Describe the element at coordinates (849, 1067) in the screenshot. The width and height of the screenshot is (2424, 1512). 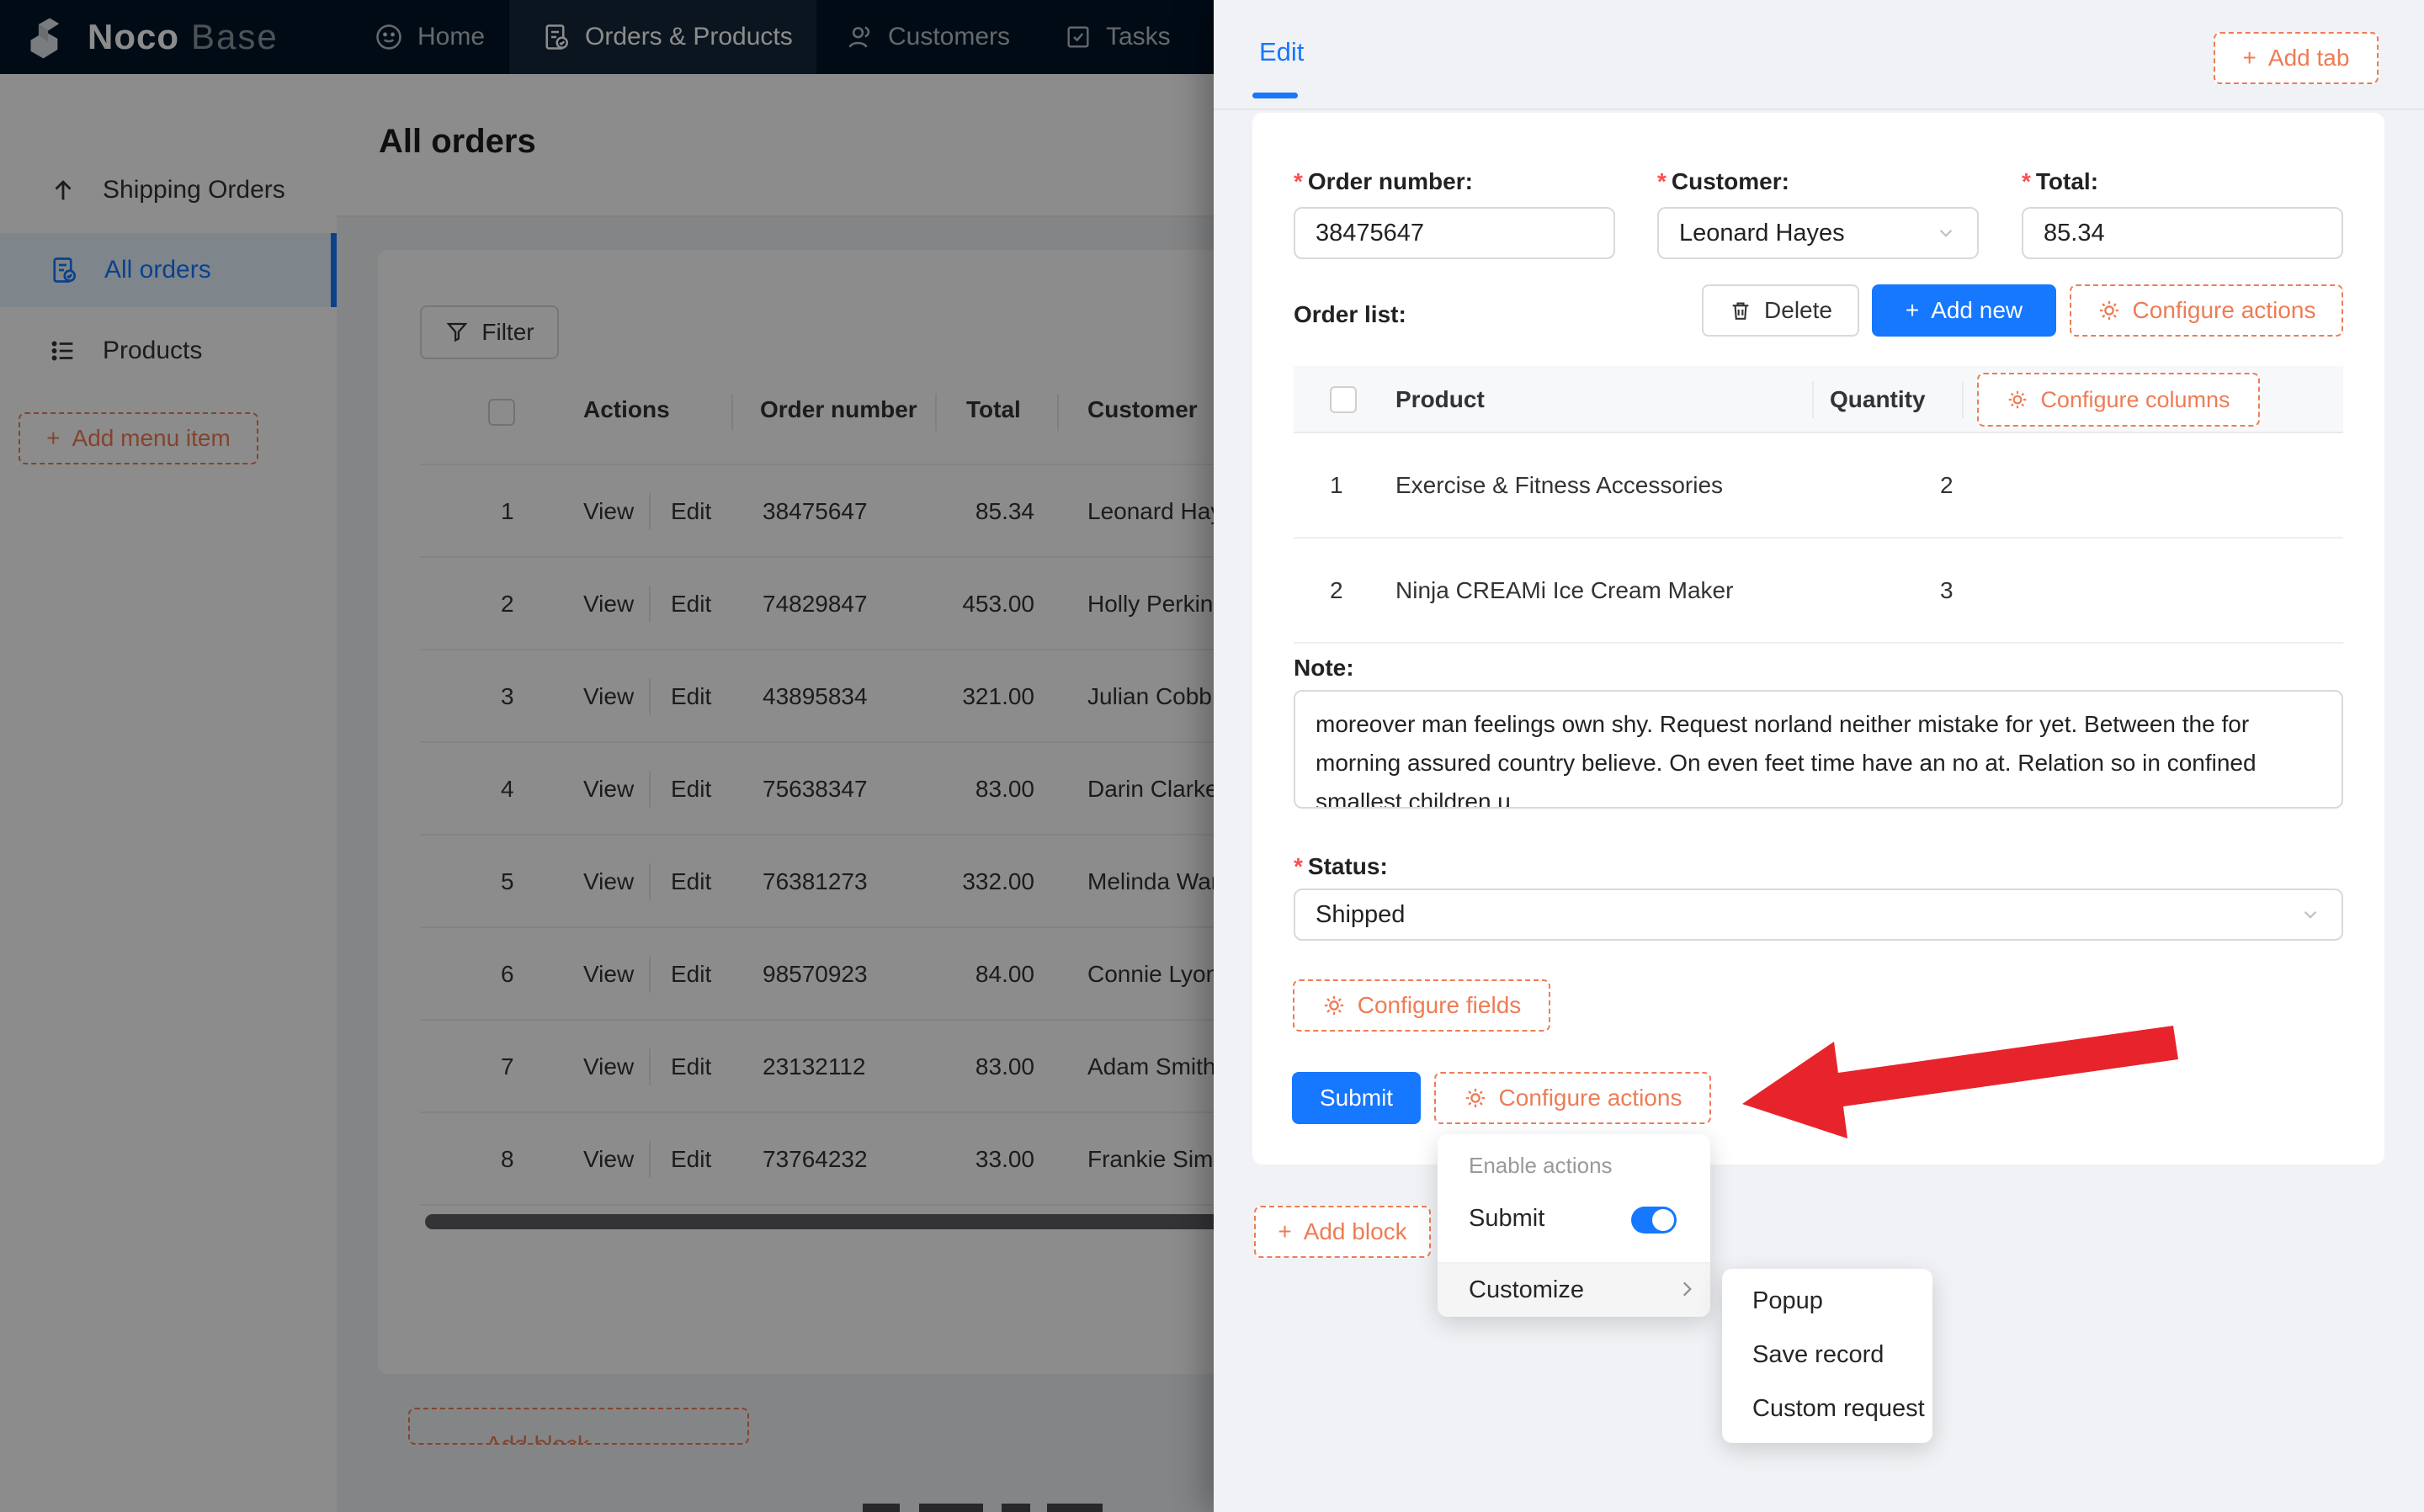
I see `table-row: 7 View Edit 23132112 83.00 Adam Smith` at that location.